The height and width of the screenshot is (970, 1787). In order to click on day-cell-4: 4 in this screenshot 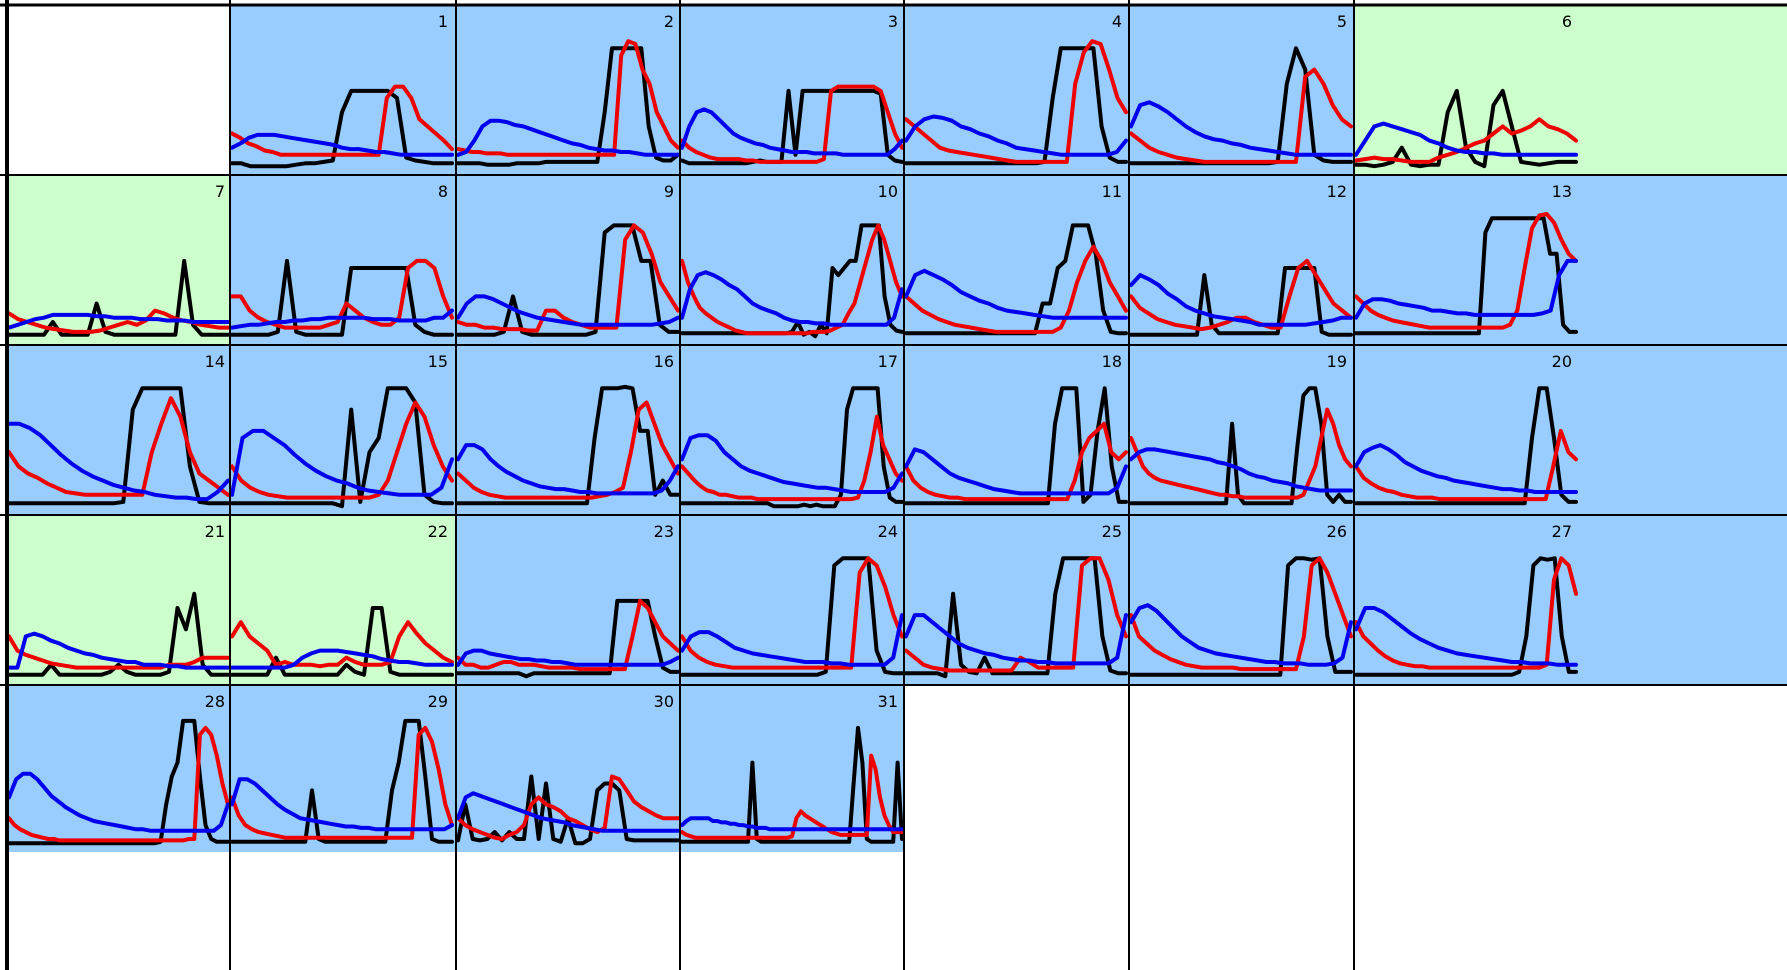, I will do `click(1016, 90)`.